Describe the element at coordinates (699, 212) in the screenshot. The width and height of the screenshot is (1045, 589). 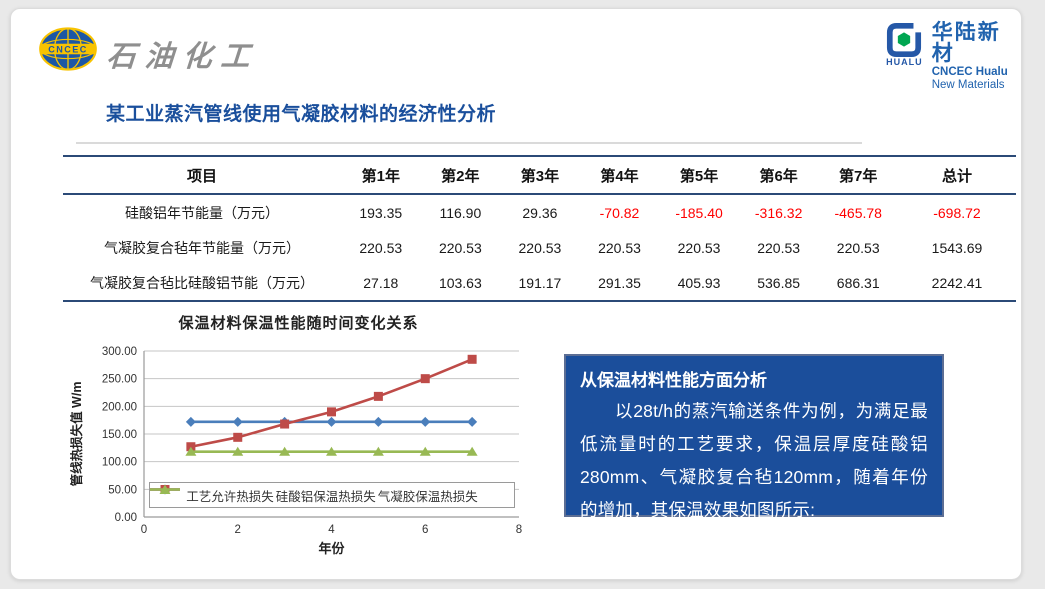
I see `table-cell: -185.40` at that location.